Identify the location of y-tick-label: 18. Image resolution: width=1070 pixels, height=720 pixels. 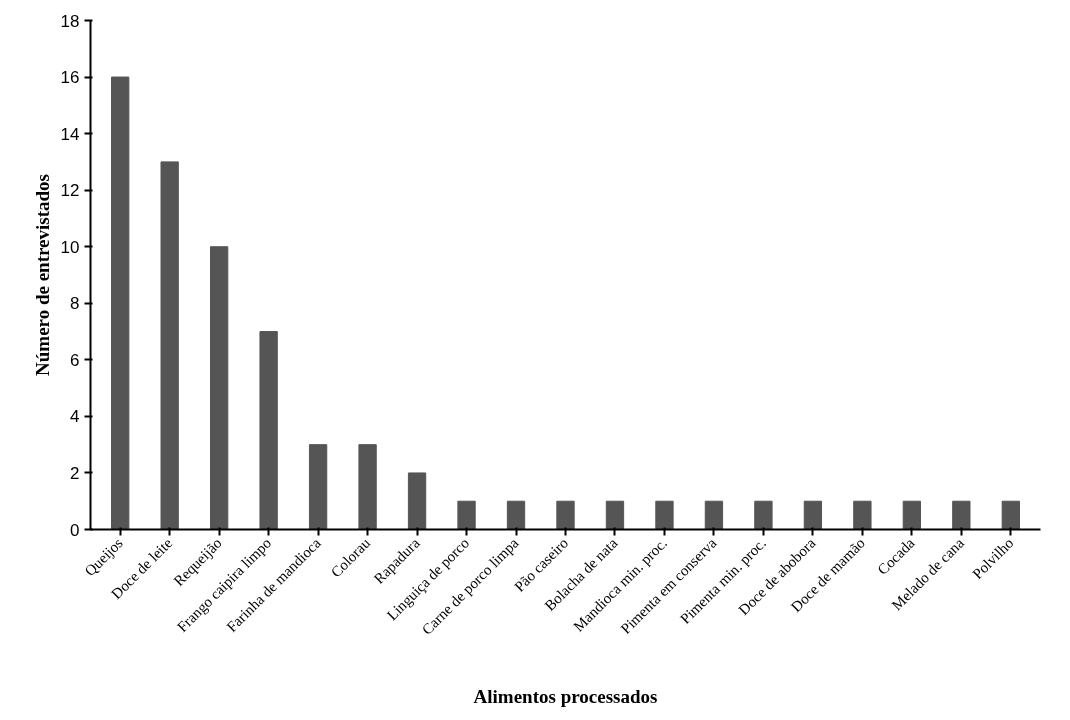
(70, 21).